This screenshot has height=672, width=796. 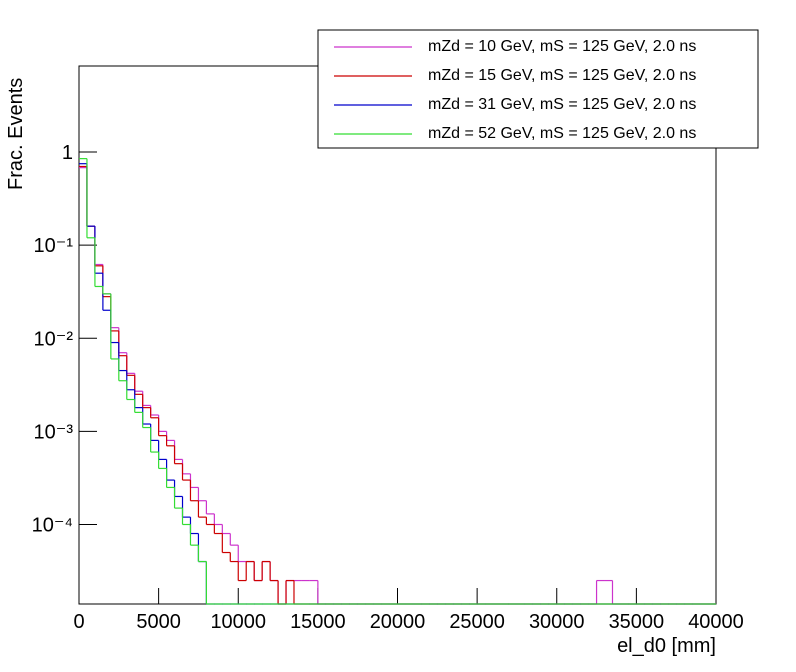 What do you see at coordinates (562, 46) in the screenshot?
I see `legend-label: mZd = 10 GeV, mS = 125 GeV, 2.0 ns` at bounding box center [562, 46].